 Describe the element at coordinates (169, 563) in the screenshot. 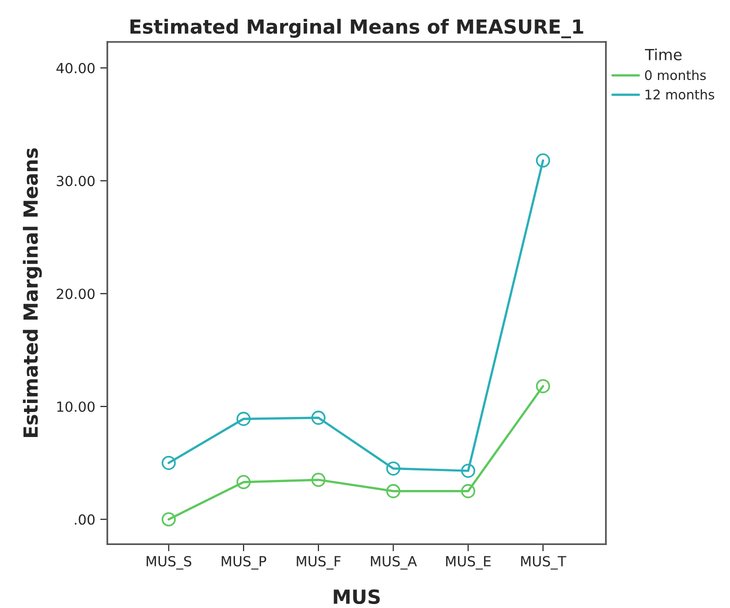

I see `x-tick-label: MUS_S` at that location.